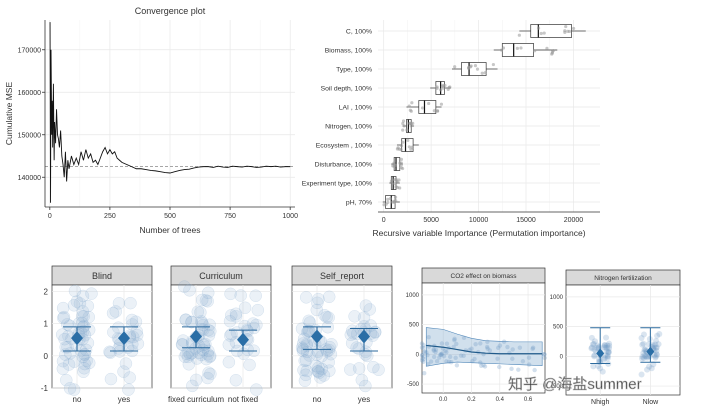 The height and width of the screenshot is (411, 720). I want to click on x-category-label: fixed curriculum, so click(196, 399).